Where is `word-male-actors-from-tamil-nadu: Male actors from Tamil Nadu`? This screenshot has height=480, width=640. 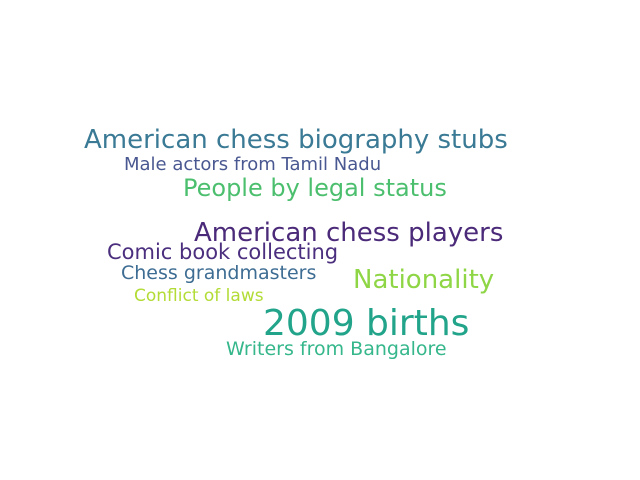
word-male-actors-from-tamil-nadu: Male actors from Tamil Nadu is located at coordinates (253, 164).